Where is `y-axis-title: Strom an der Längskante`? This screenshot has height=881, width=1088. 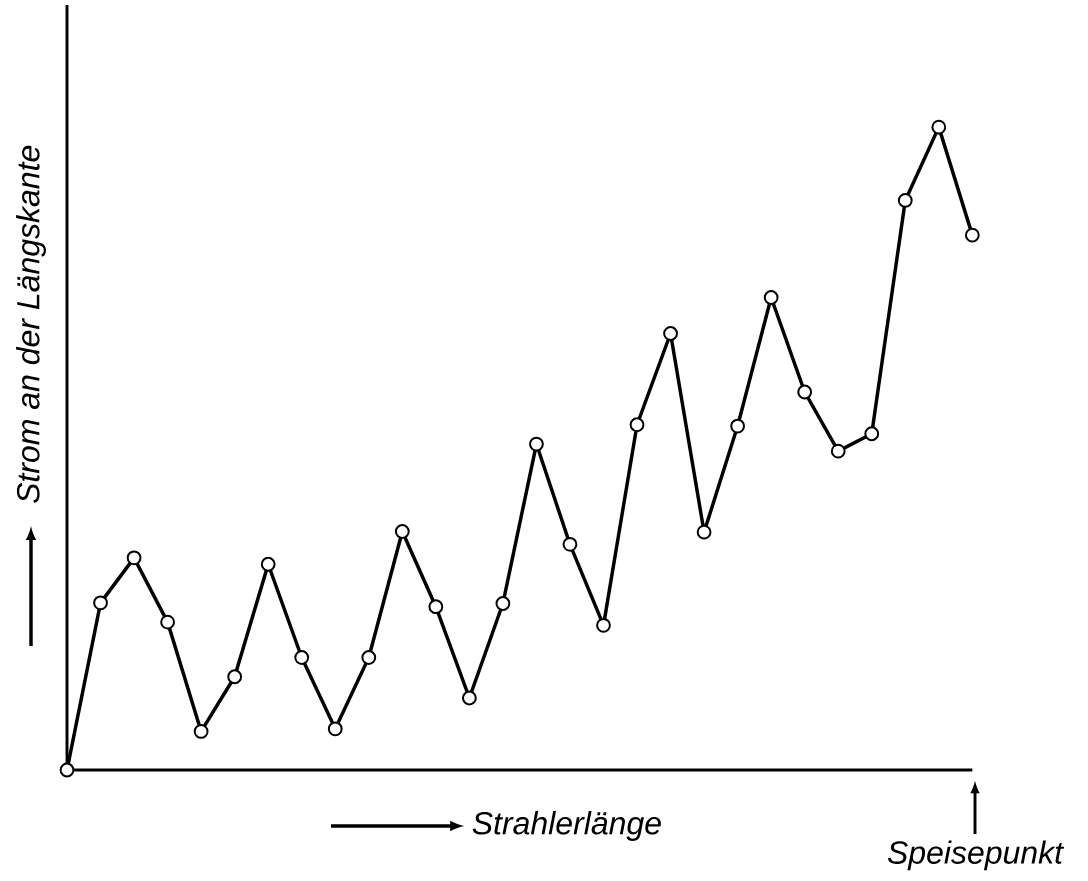 y-axis-title: Strom an der Längskante is located at coordinates (31, 324).